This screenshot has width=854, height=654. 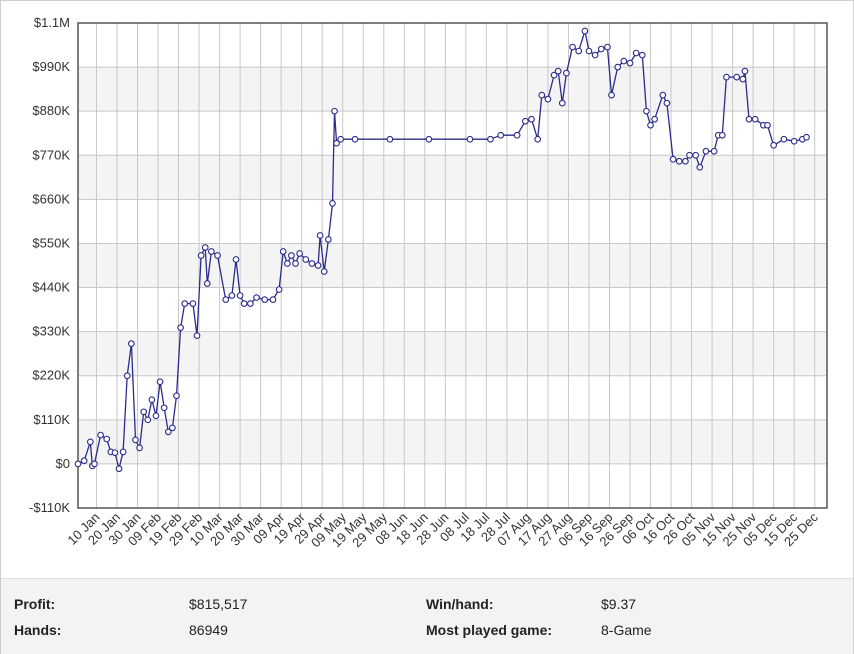 I want to click on hands-label: Hands:, so click(x=38, y=630).